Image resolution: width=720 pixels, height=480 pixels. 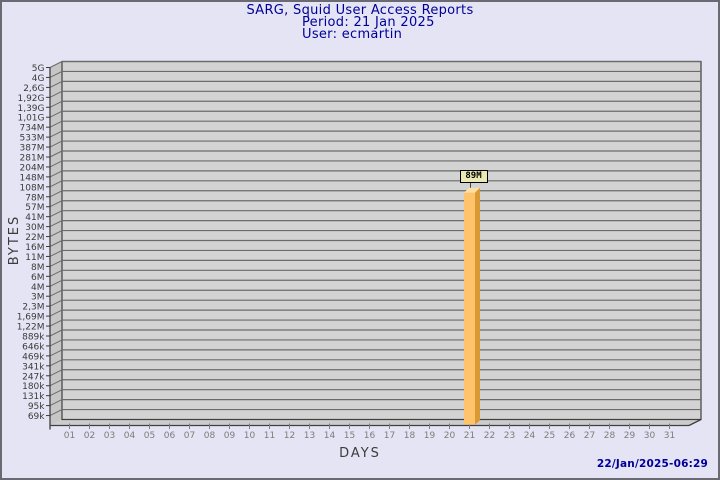 What do you see at coordinates (32, 149) in the screenshot?
I see `y-axis-tick-label: 387M` at bounding box center [32, 149].